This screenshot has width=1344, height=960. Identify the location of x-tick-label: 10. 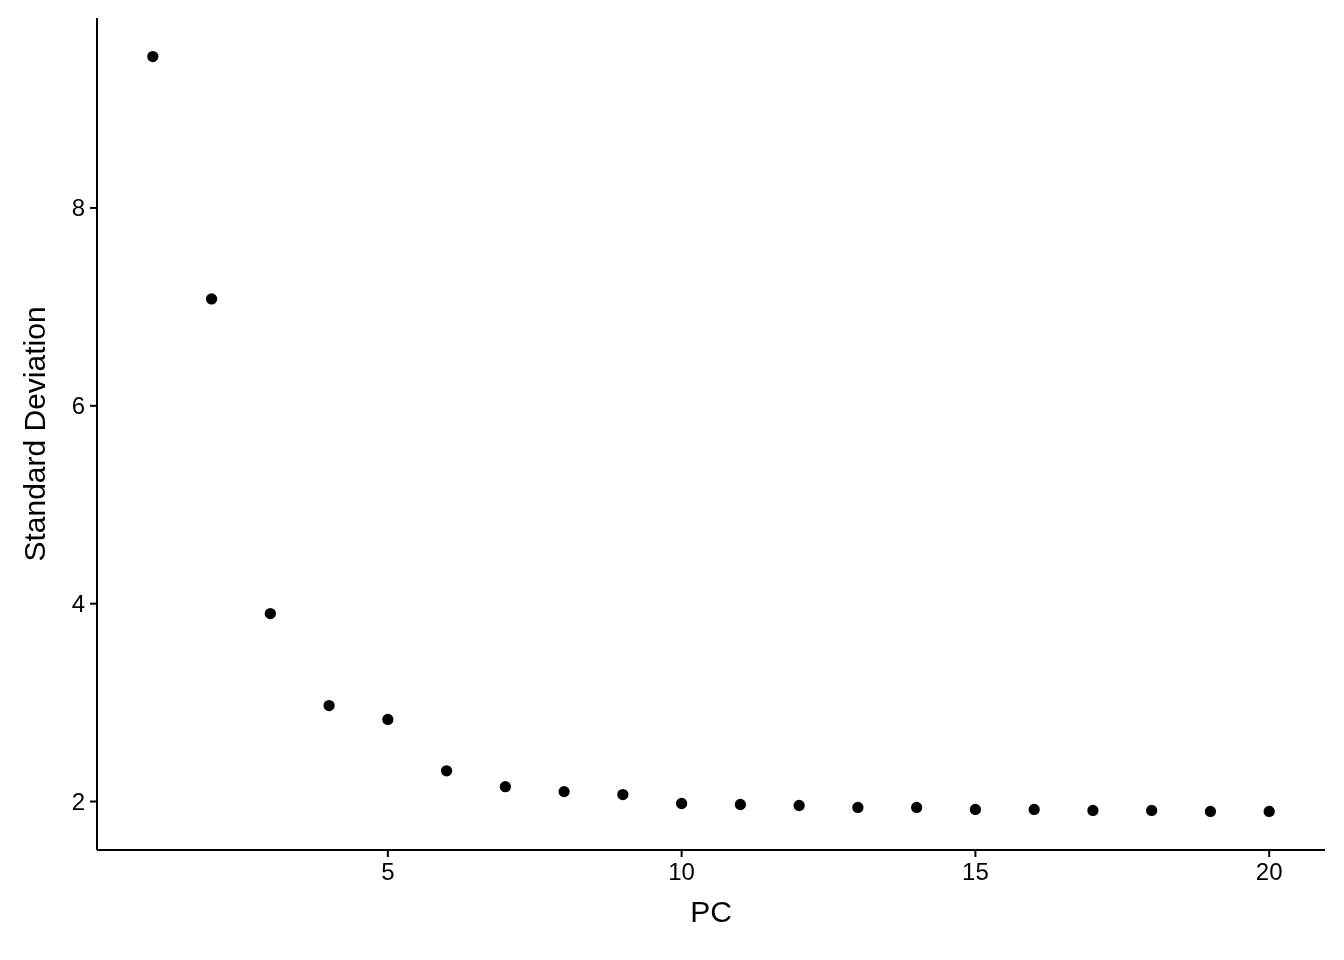
(681, 871).